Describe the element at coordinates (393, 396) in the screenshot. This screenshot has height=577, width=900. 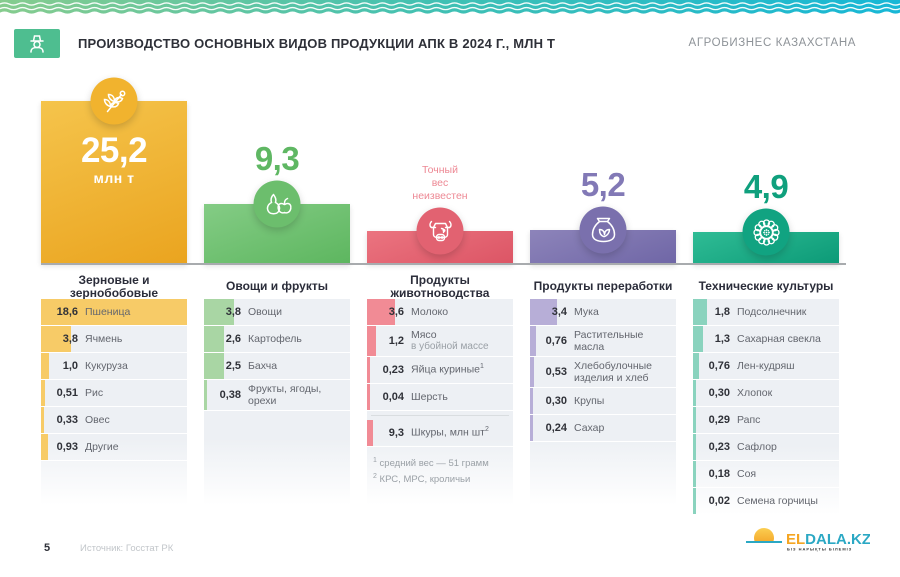
I see `item-value: 0,04` at that location.